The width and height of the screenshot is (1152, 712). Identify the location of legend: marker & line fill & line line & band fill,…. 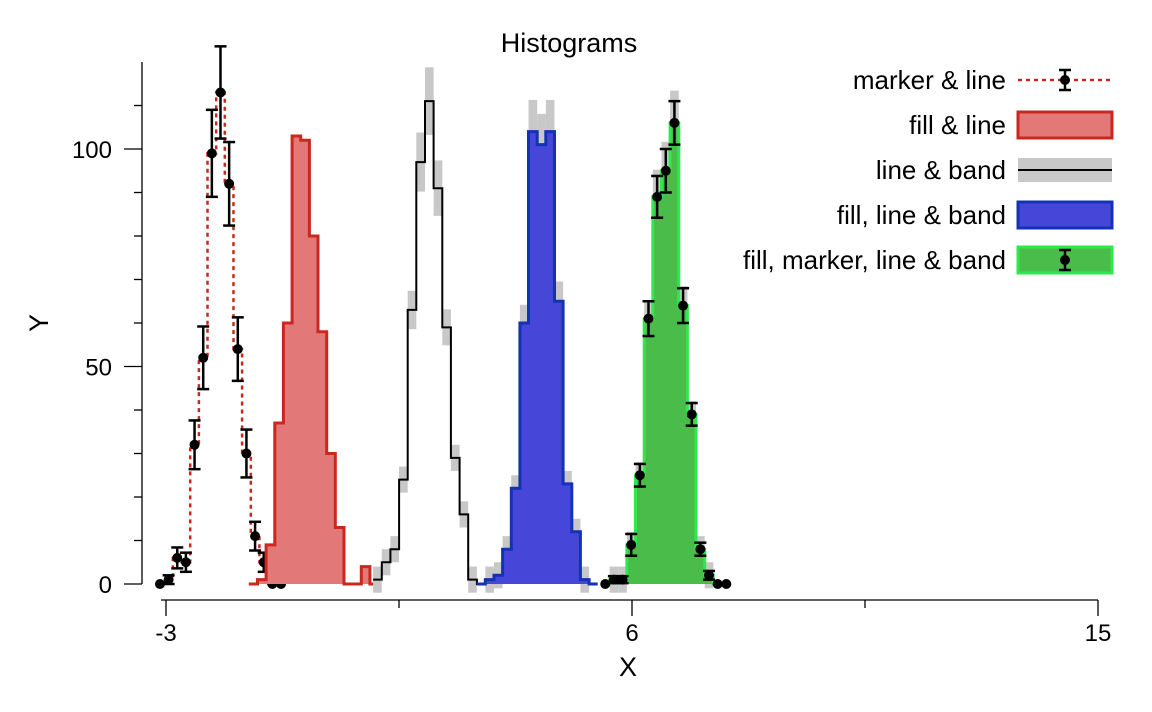
(928, 170).